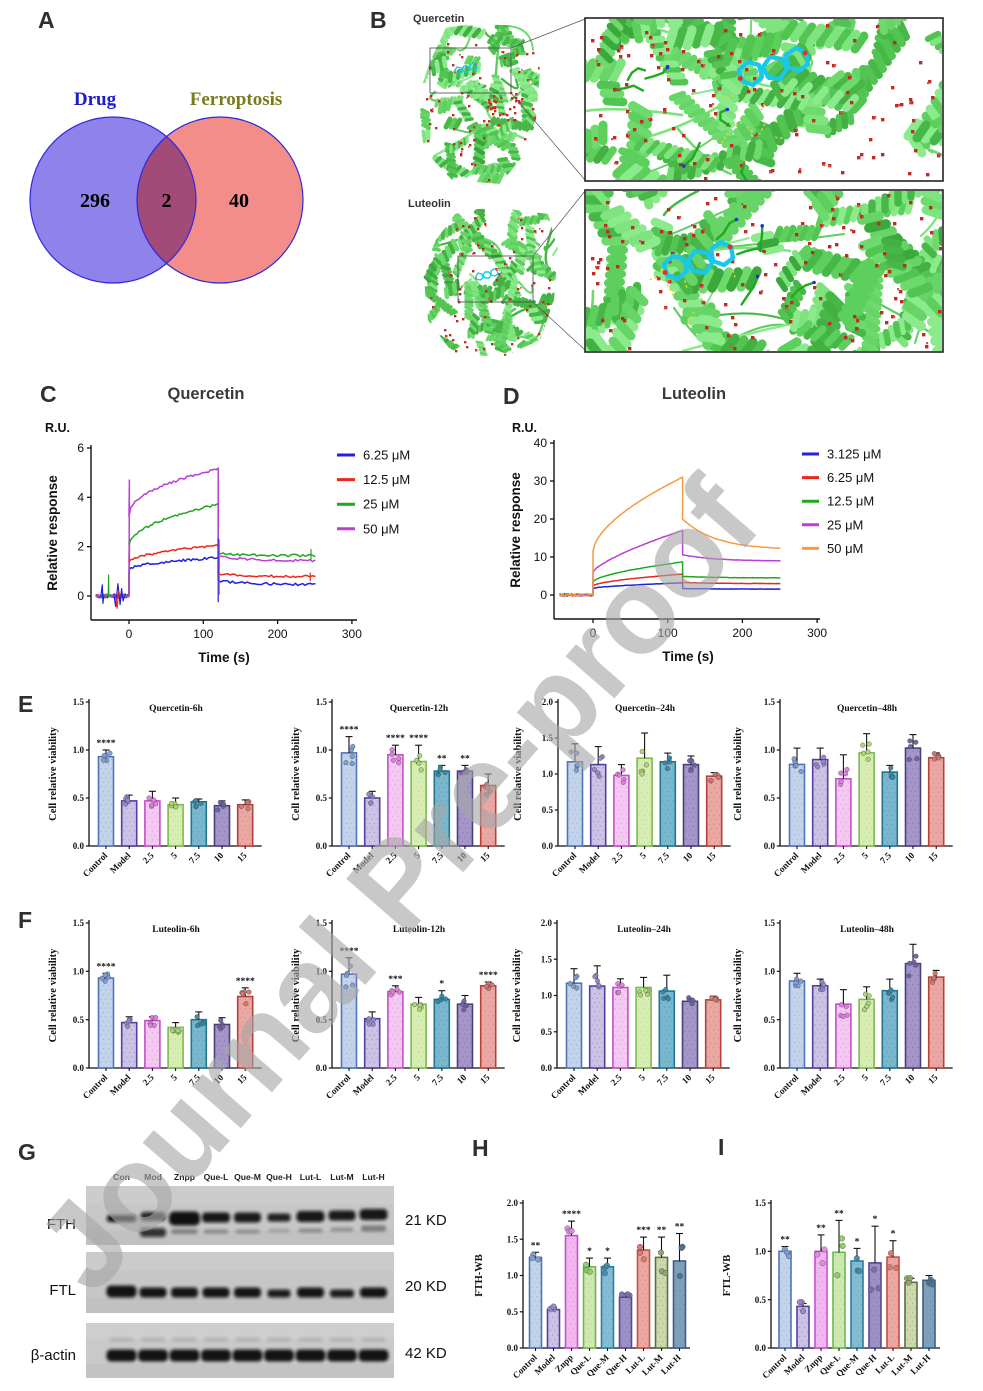  I want to click on svg-text: H, so click(480, 1148).